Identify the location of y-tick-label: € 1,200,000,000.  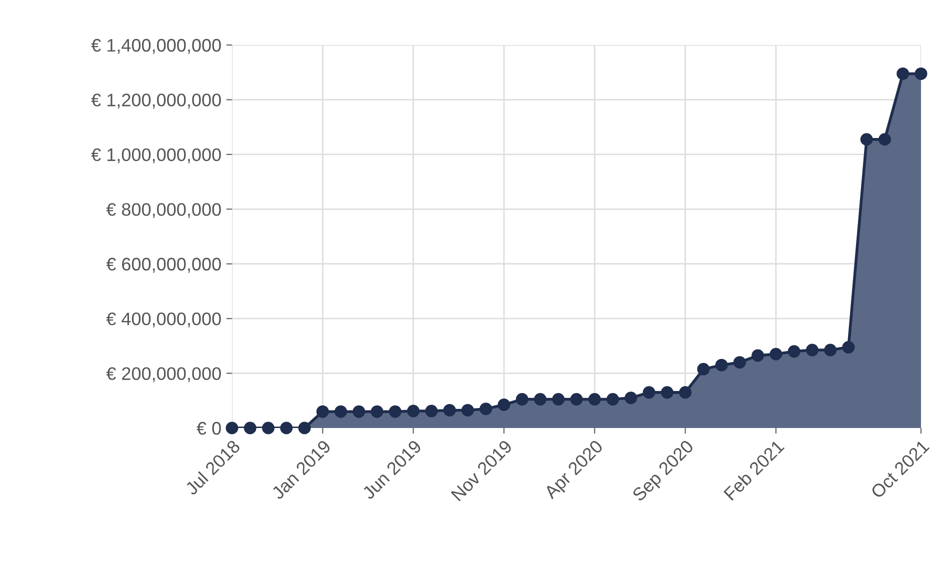
(156, 101).